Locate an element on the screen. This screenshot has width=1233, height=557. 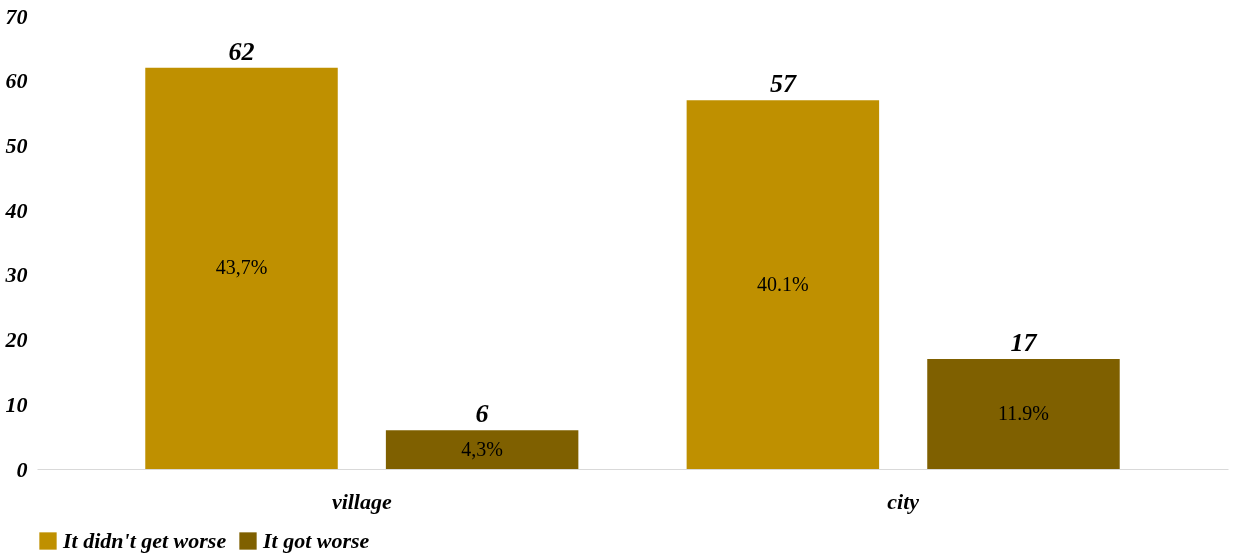
data-label: 57 is located at coordinates (783, 84).